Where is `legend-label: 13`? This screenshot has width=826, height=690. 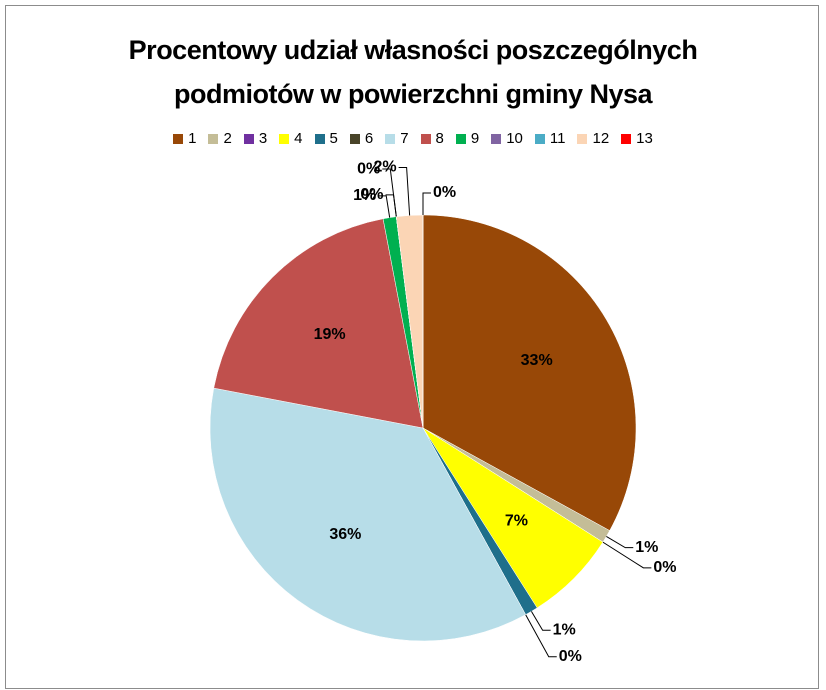 legend-label: 13 is located at coordinates (644, 138).